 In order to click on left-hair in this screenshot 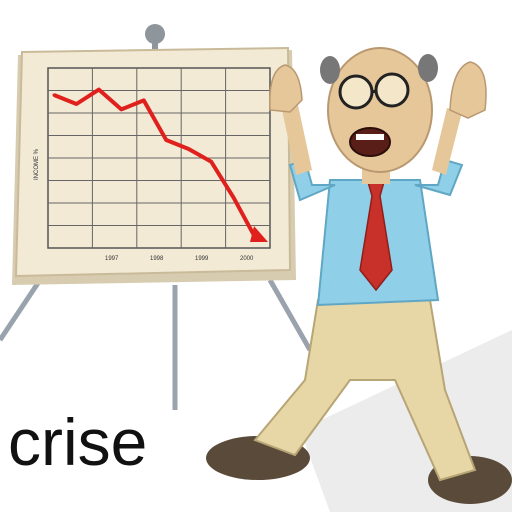, I will do `click(330, 70)`.